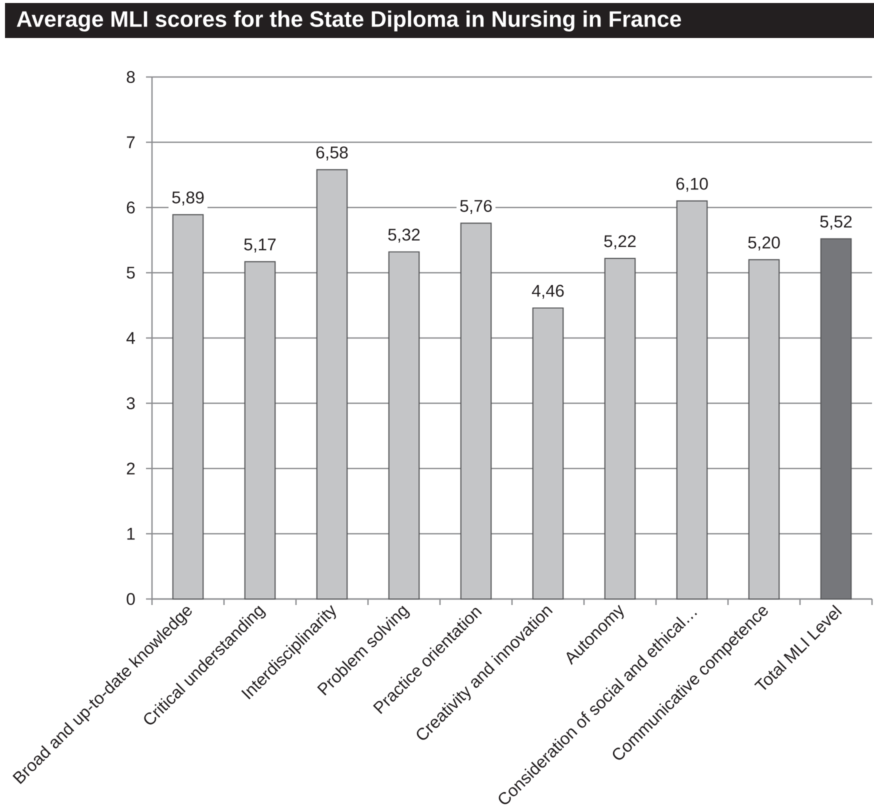 The image size is (874, 808). Describe the element at coordinates (130, 338) in the screenshot. I see `y-tick-label: 4` at that location.